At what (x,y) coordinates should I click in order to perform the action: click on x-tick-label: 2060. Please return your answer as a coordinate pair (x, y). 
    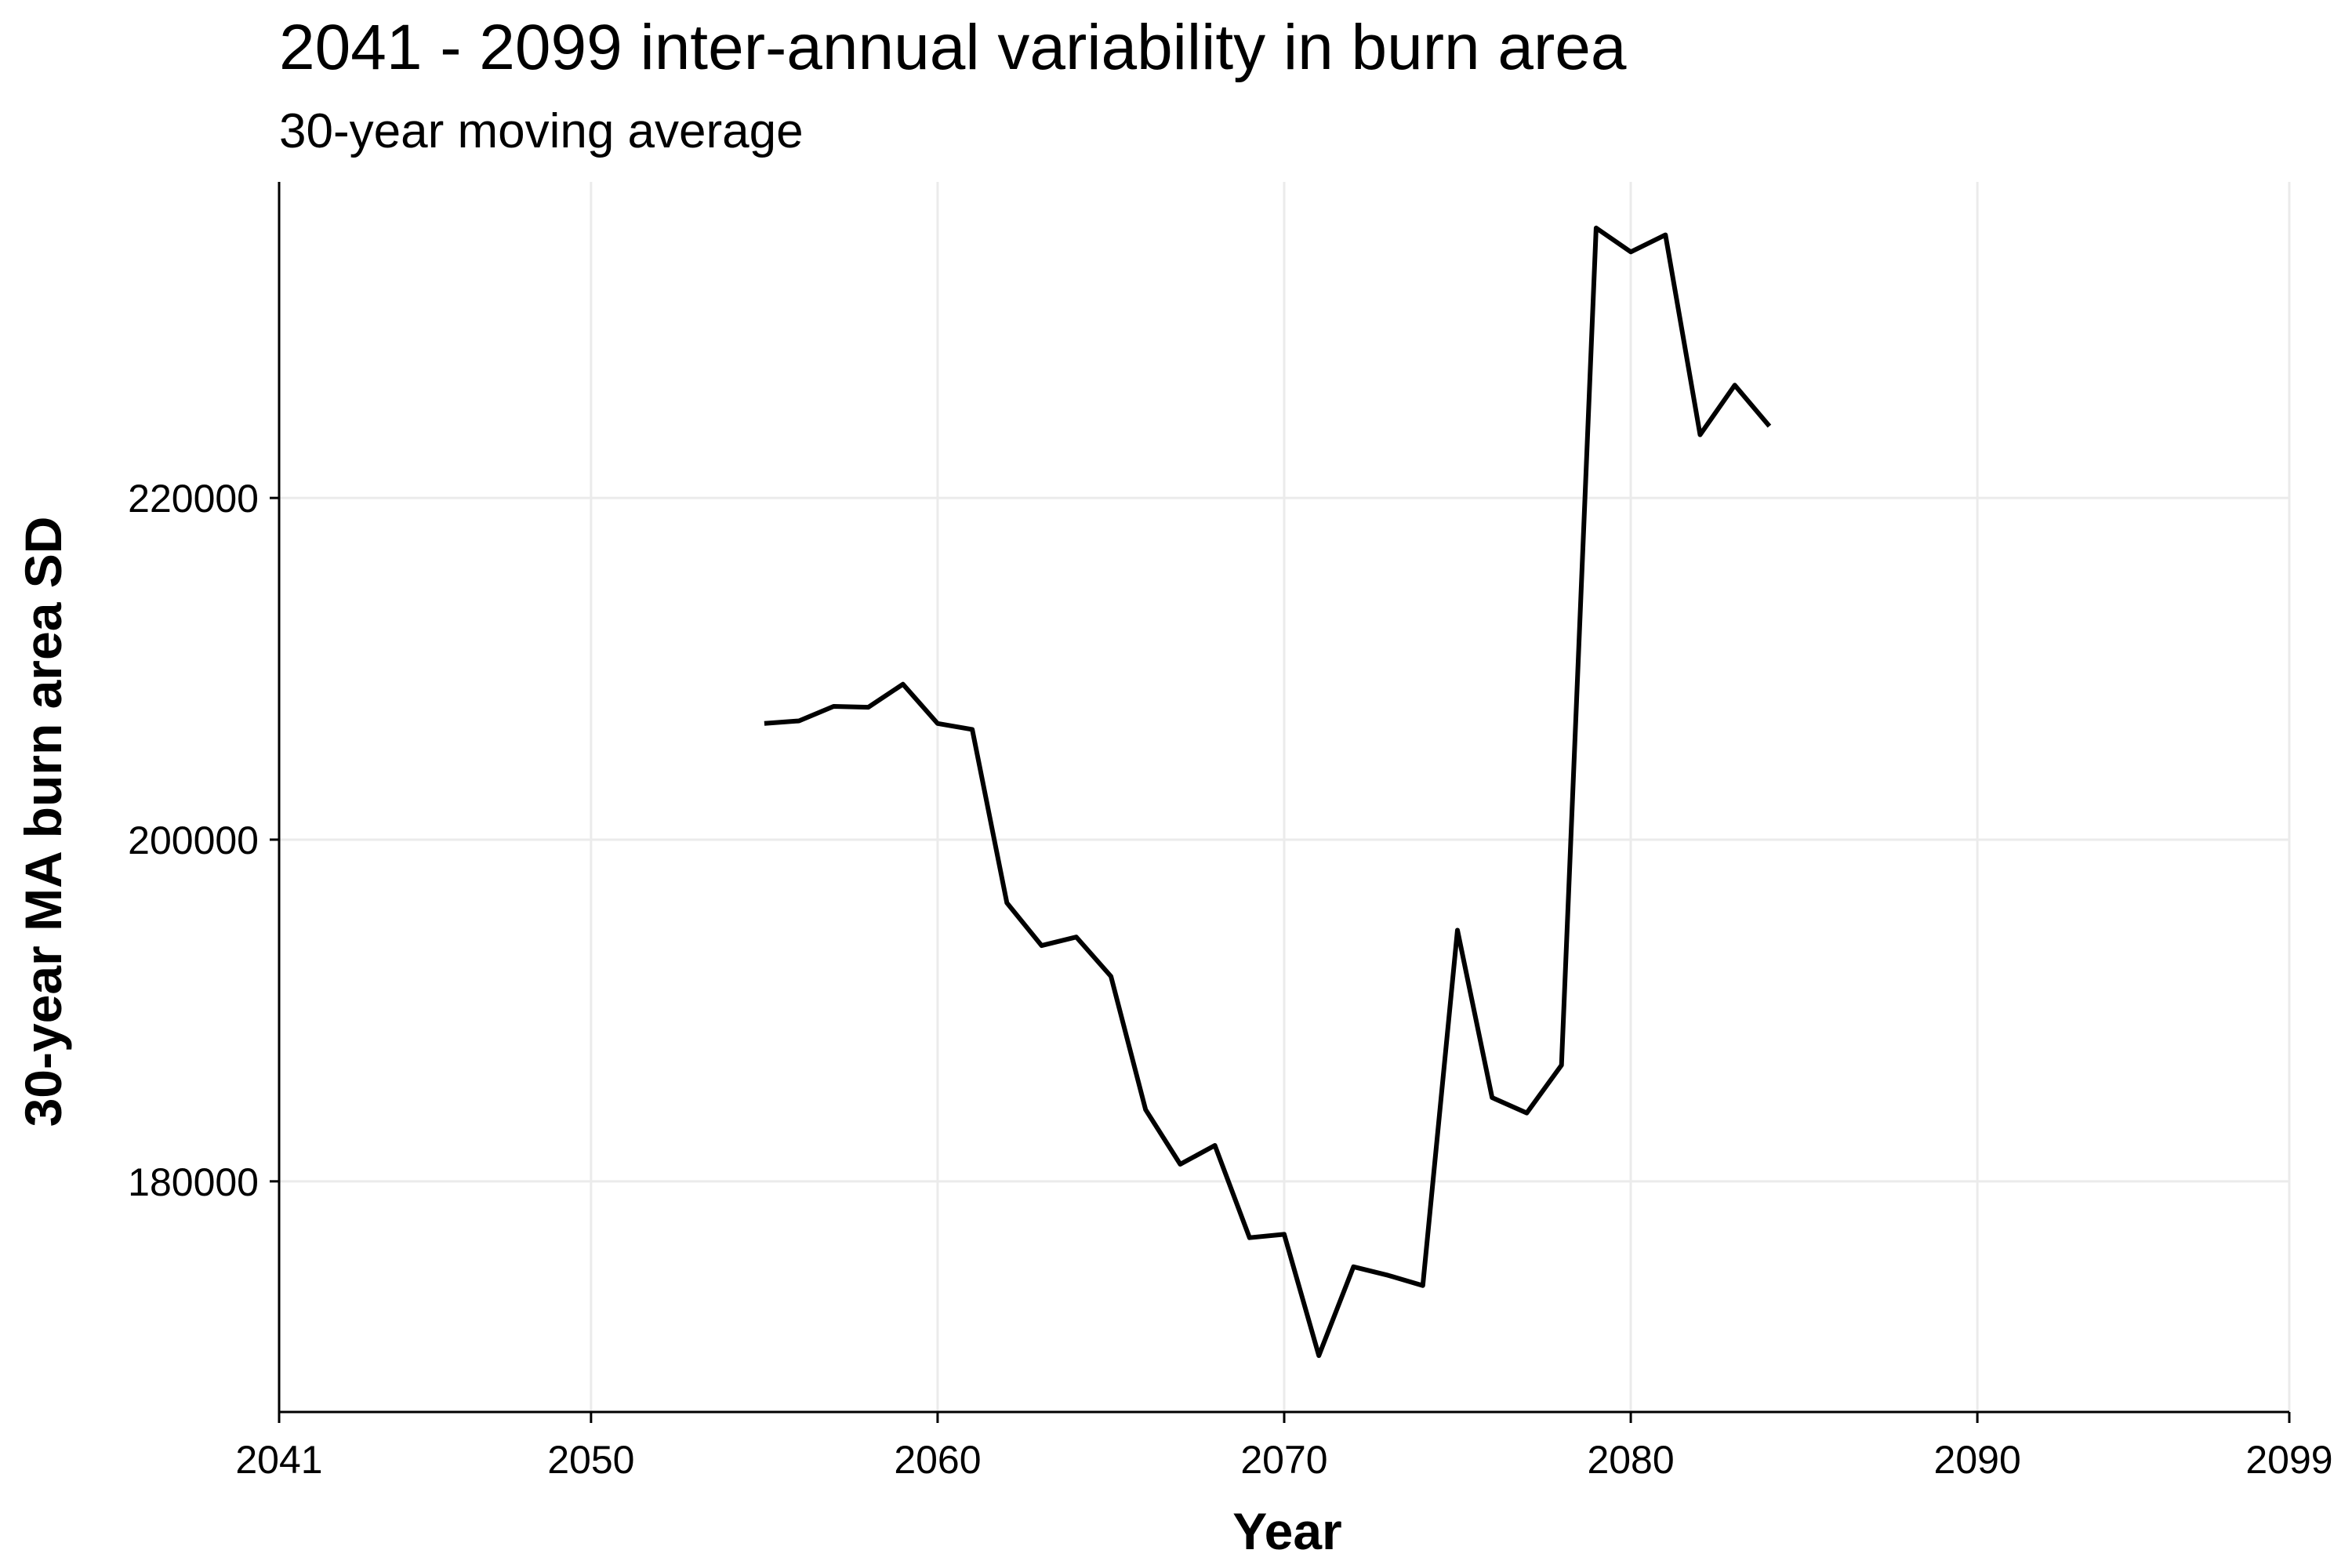
    Looking at the image, I should click on (937, 1460).